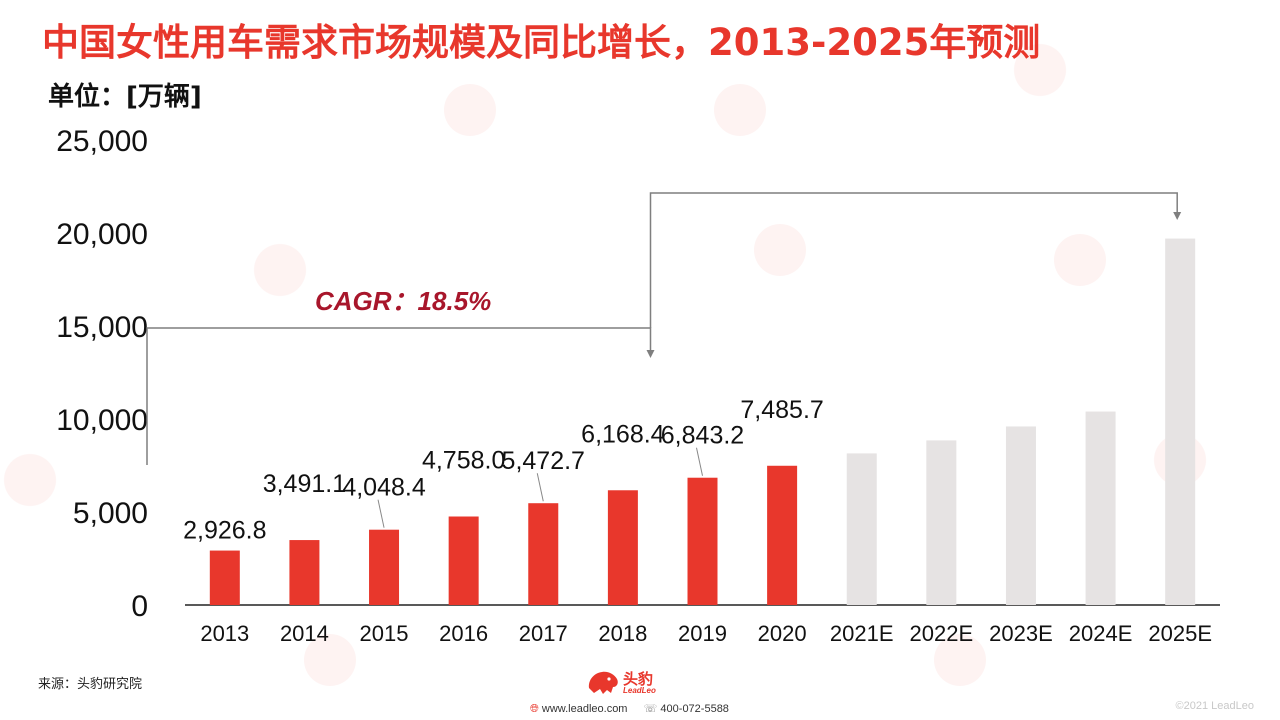 The height and width of the screenshot is (720, 1280). What do you see at coordinates (603, 682) in the screenshot?
I see `leopard-logo-icon` at bounding box center [603, 682].